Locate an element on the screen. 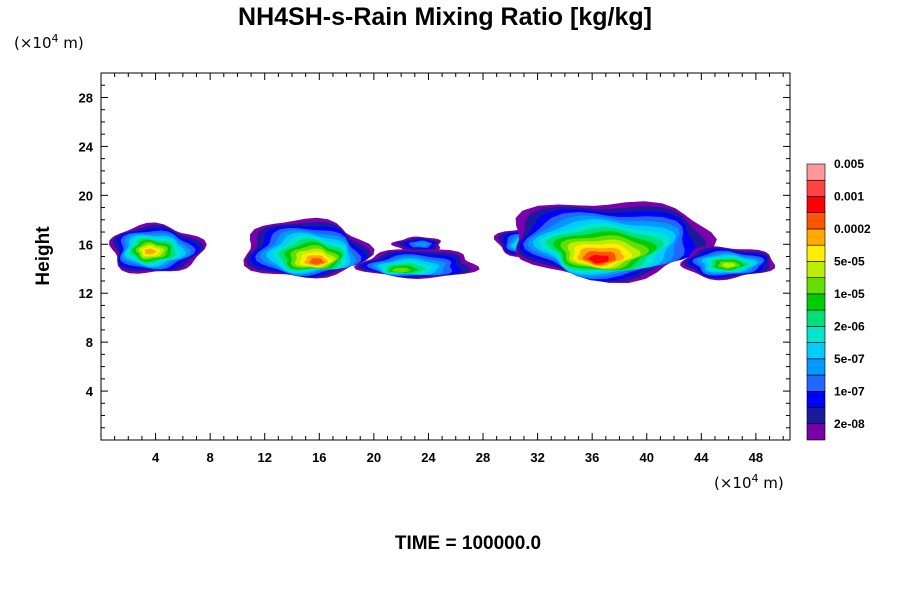 The width and height of the screenshot is (900, 600). x-tick-label: 16 is located at coordinates (319, 457).